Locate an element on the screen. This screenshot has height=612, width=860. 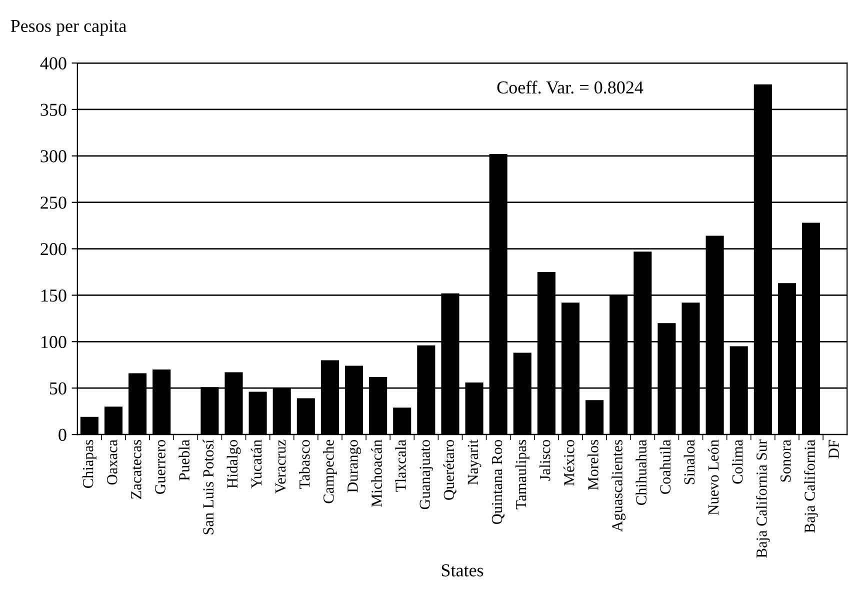
y-tick-label: 200 is located at coordinates (53, 249).